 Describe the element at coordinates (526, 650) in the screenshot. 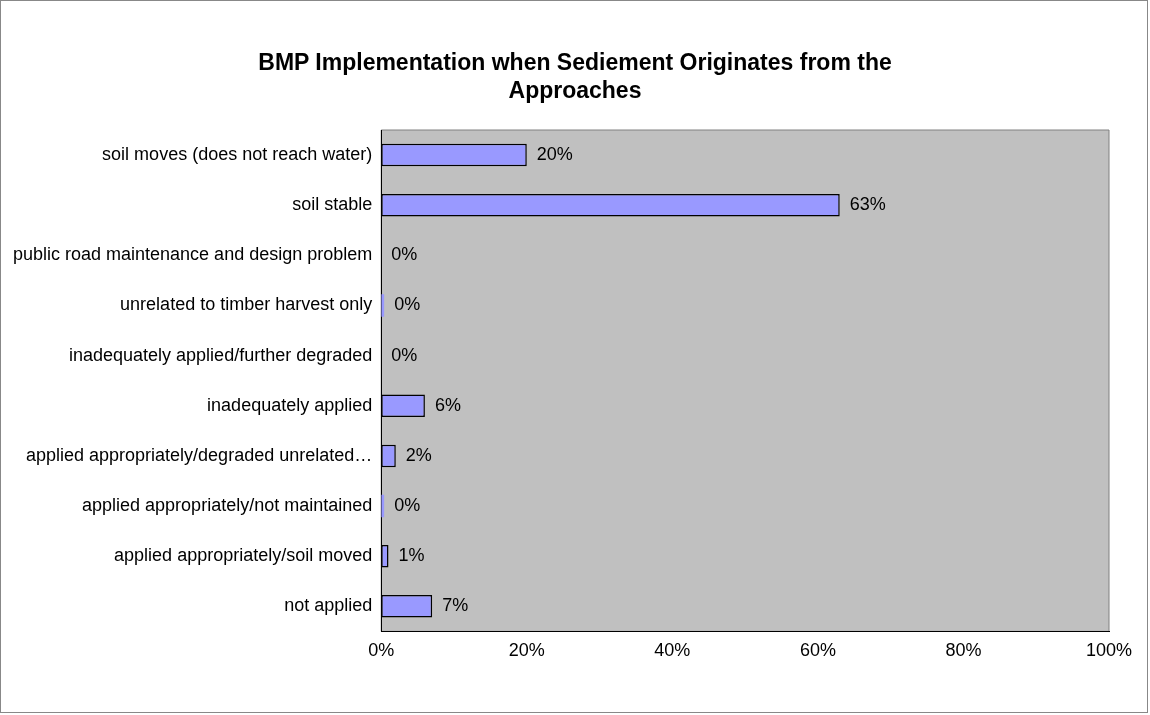

I see `x-tick-label: 20%` at that location.